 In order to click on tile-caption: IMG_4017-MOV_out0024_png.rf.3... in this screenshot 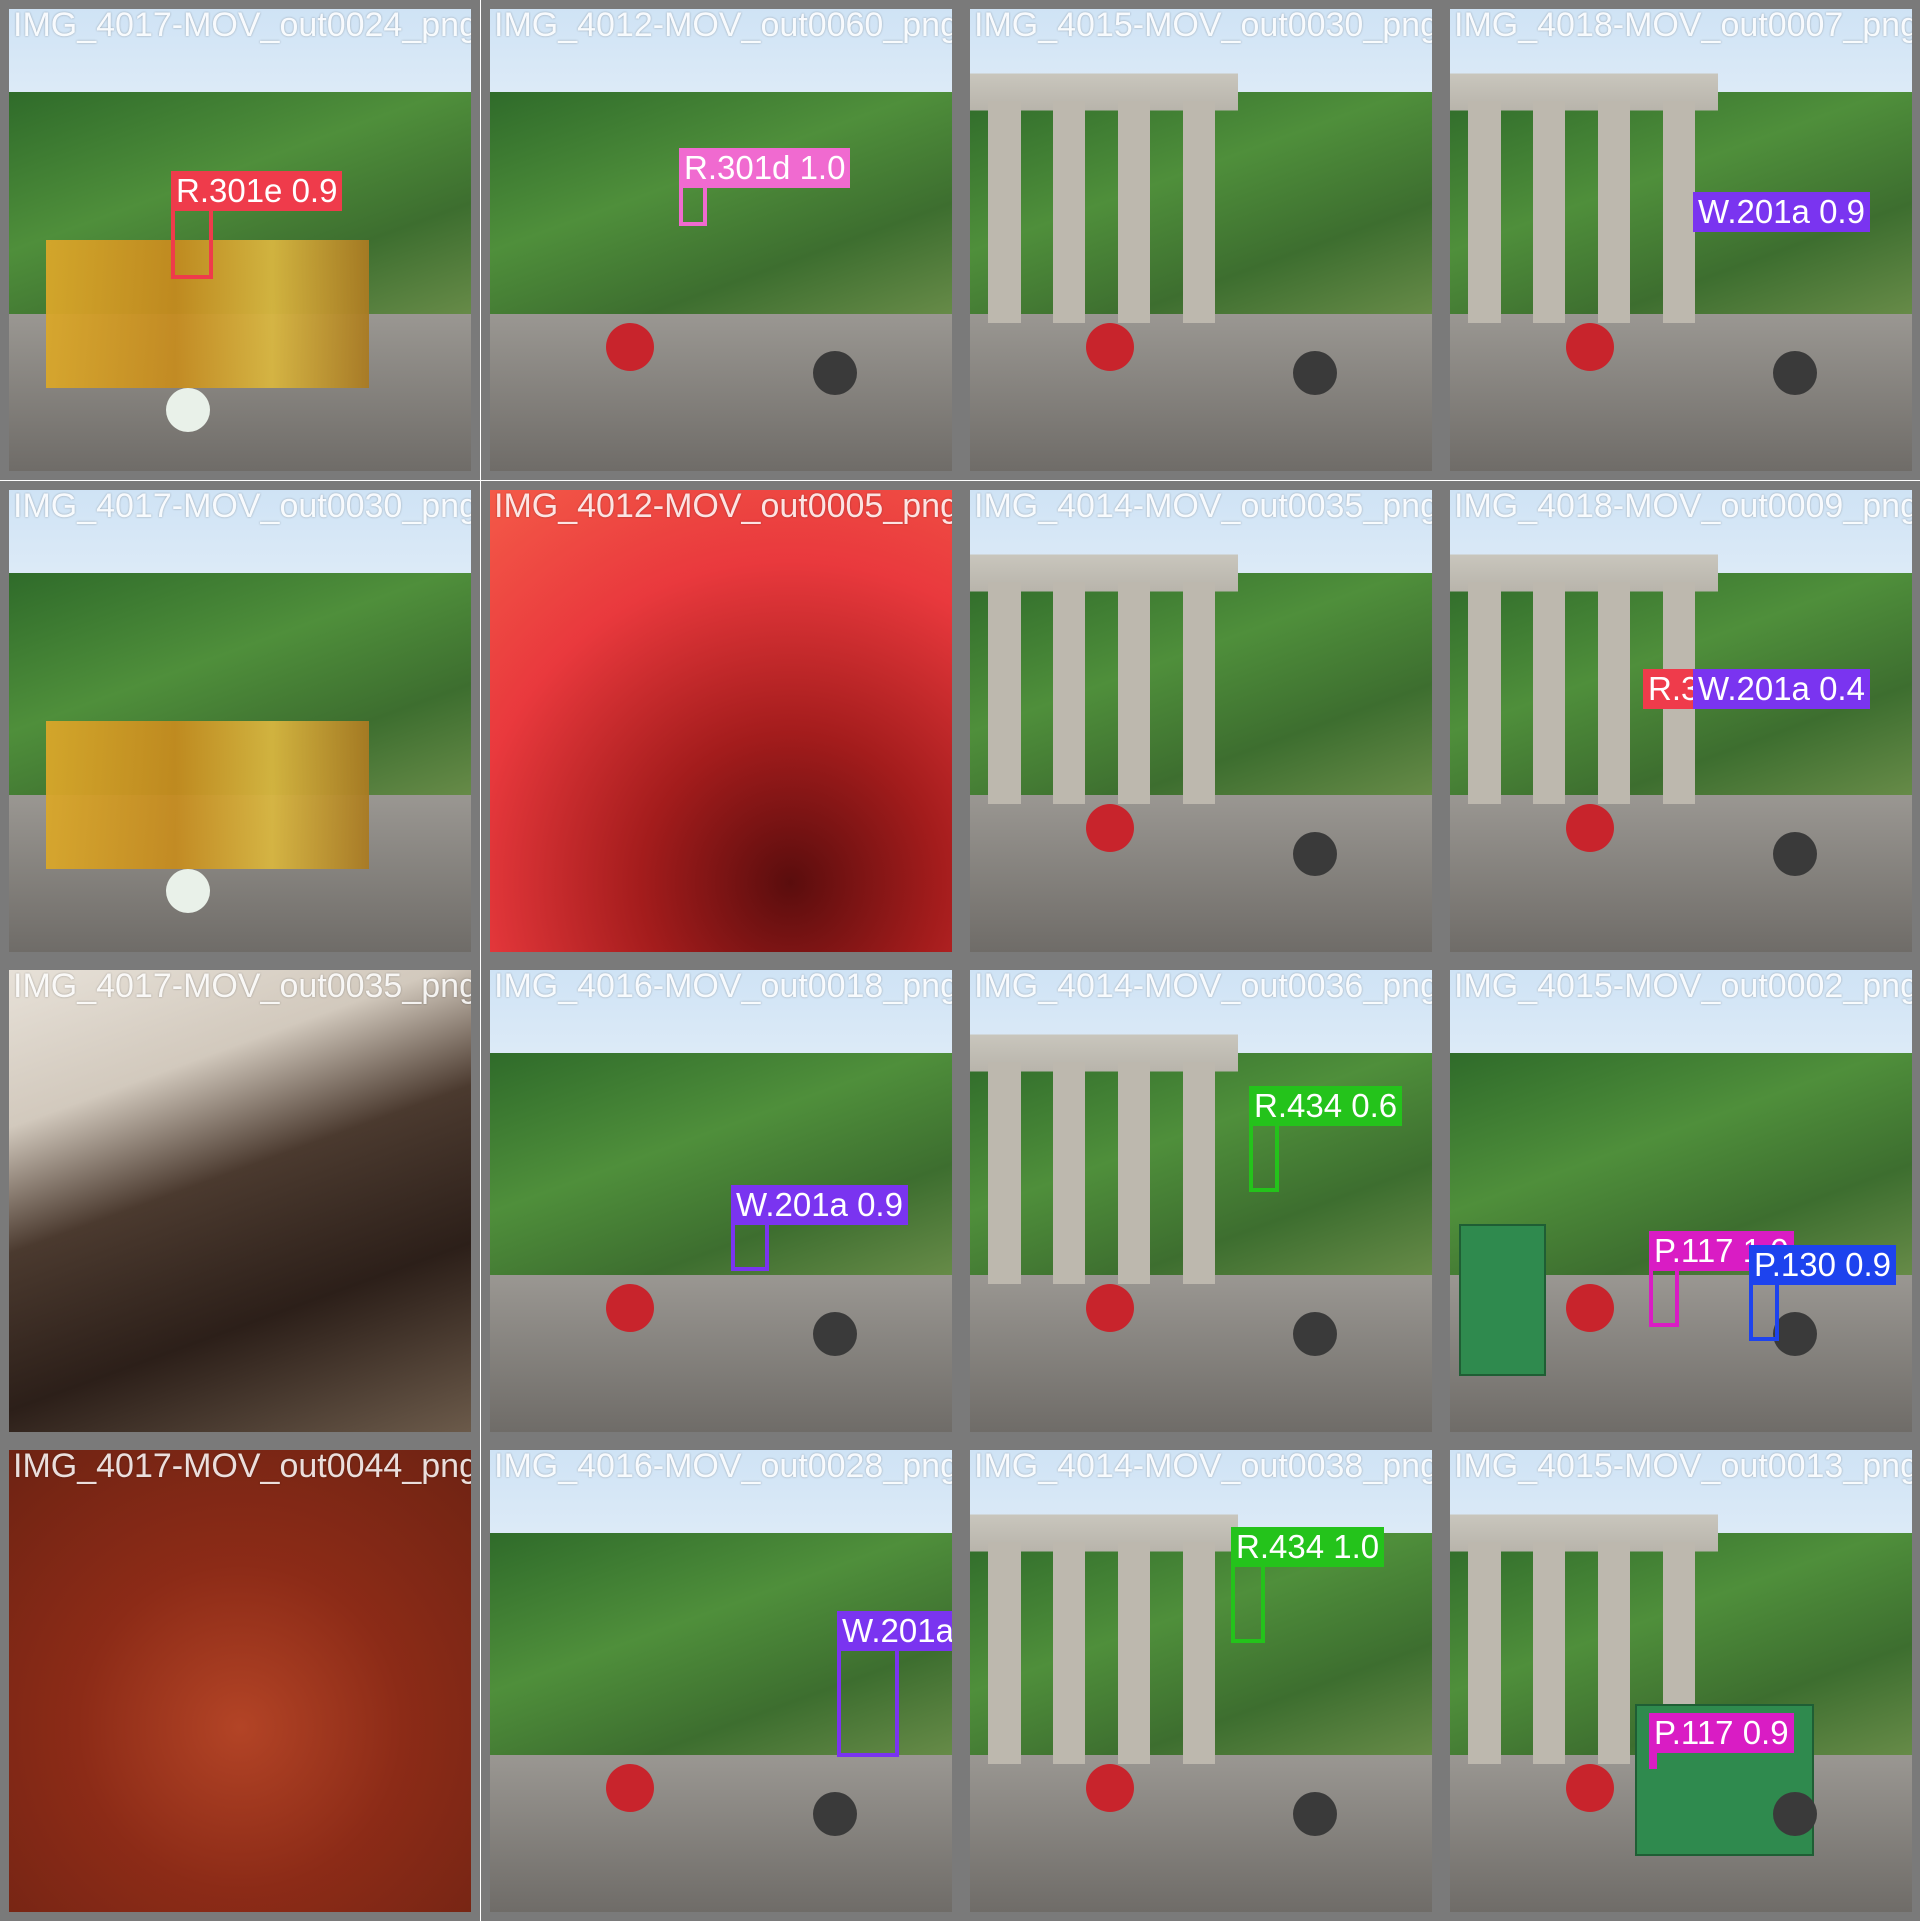, I will do `click(245, 25)`.